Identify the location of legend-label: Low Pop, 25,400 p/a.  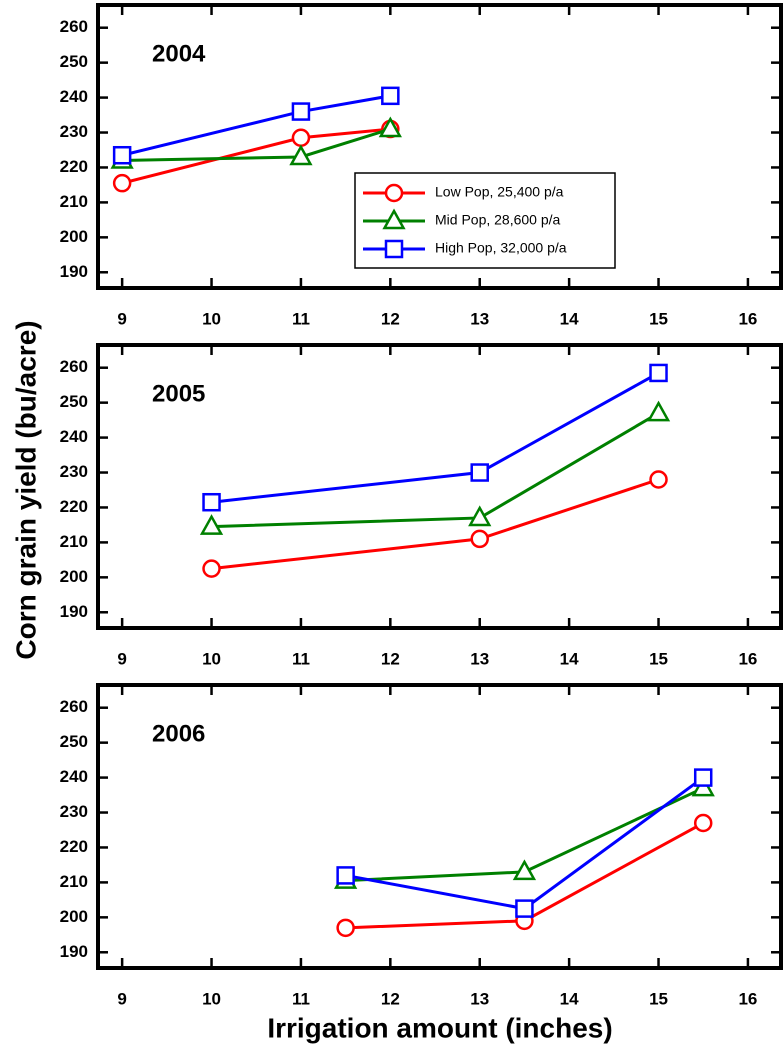
(499, 192).